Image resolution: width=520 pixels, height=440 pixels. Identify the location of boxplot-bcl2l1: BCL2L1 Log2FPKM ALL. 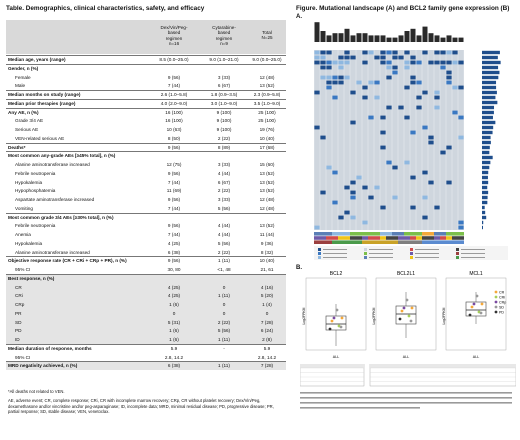
(404, 315).